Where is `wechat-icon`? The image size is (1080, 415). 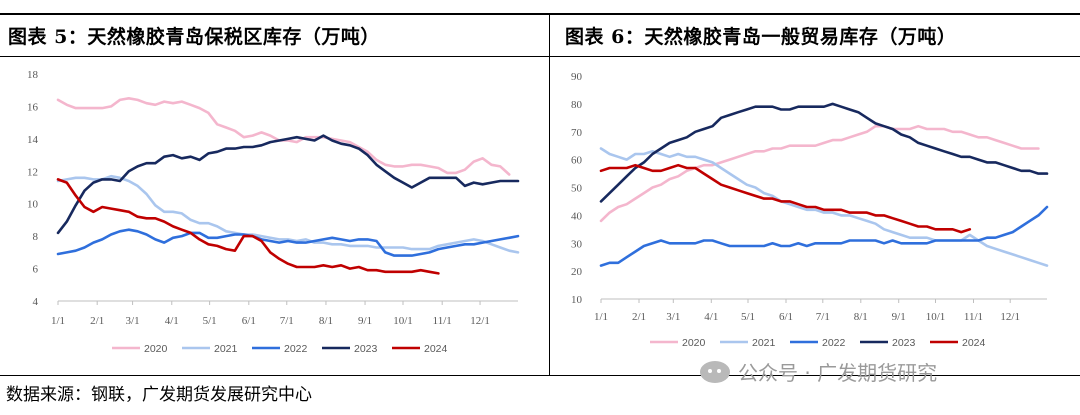
wechat-icon is located at coordinates (715, 371).